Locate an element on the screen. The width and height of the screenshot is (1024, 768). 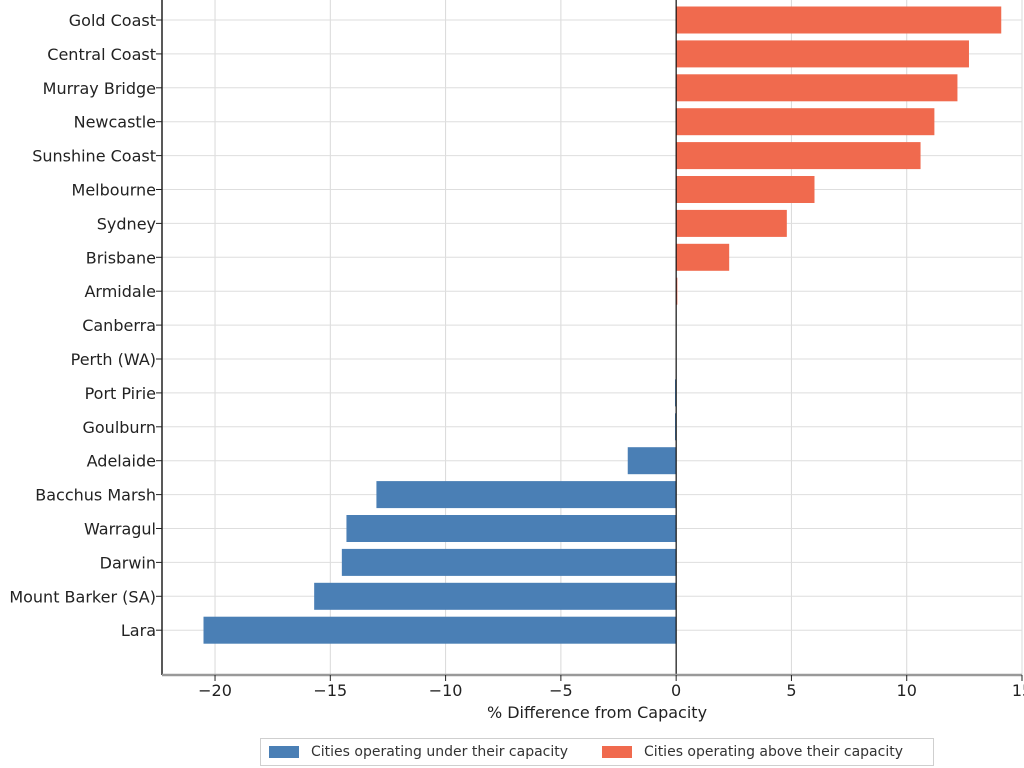
bar-sydney is located at coordinates (731, 223).